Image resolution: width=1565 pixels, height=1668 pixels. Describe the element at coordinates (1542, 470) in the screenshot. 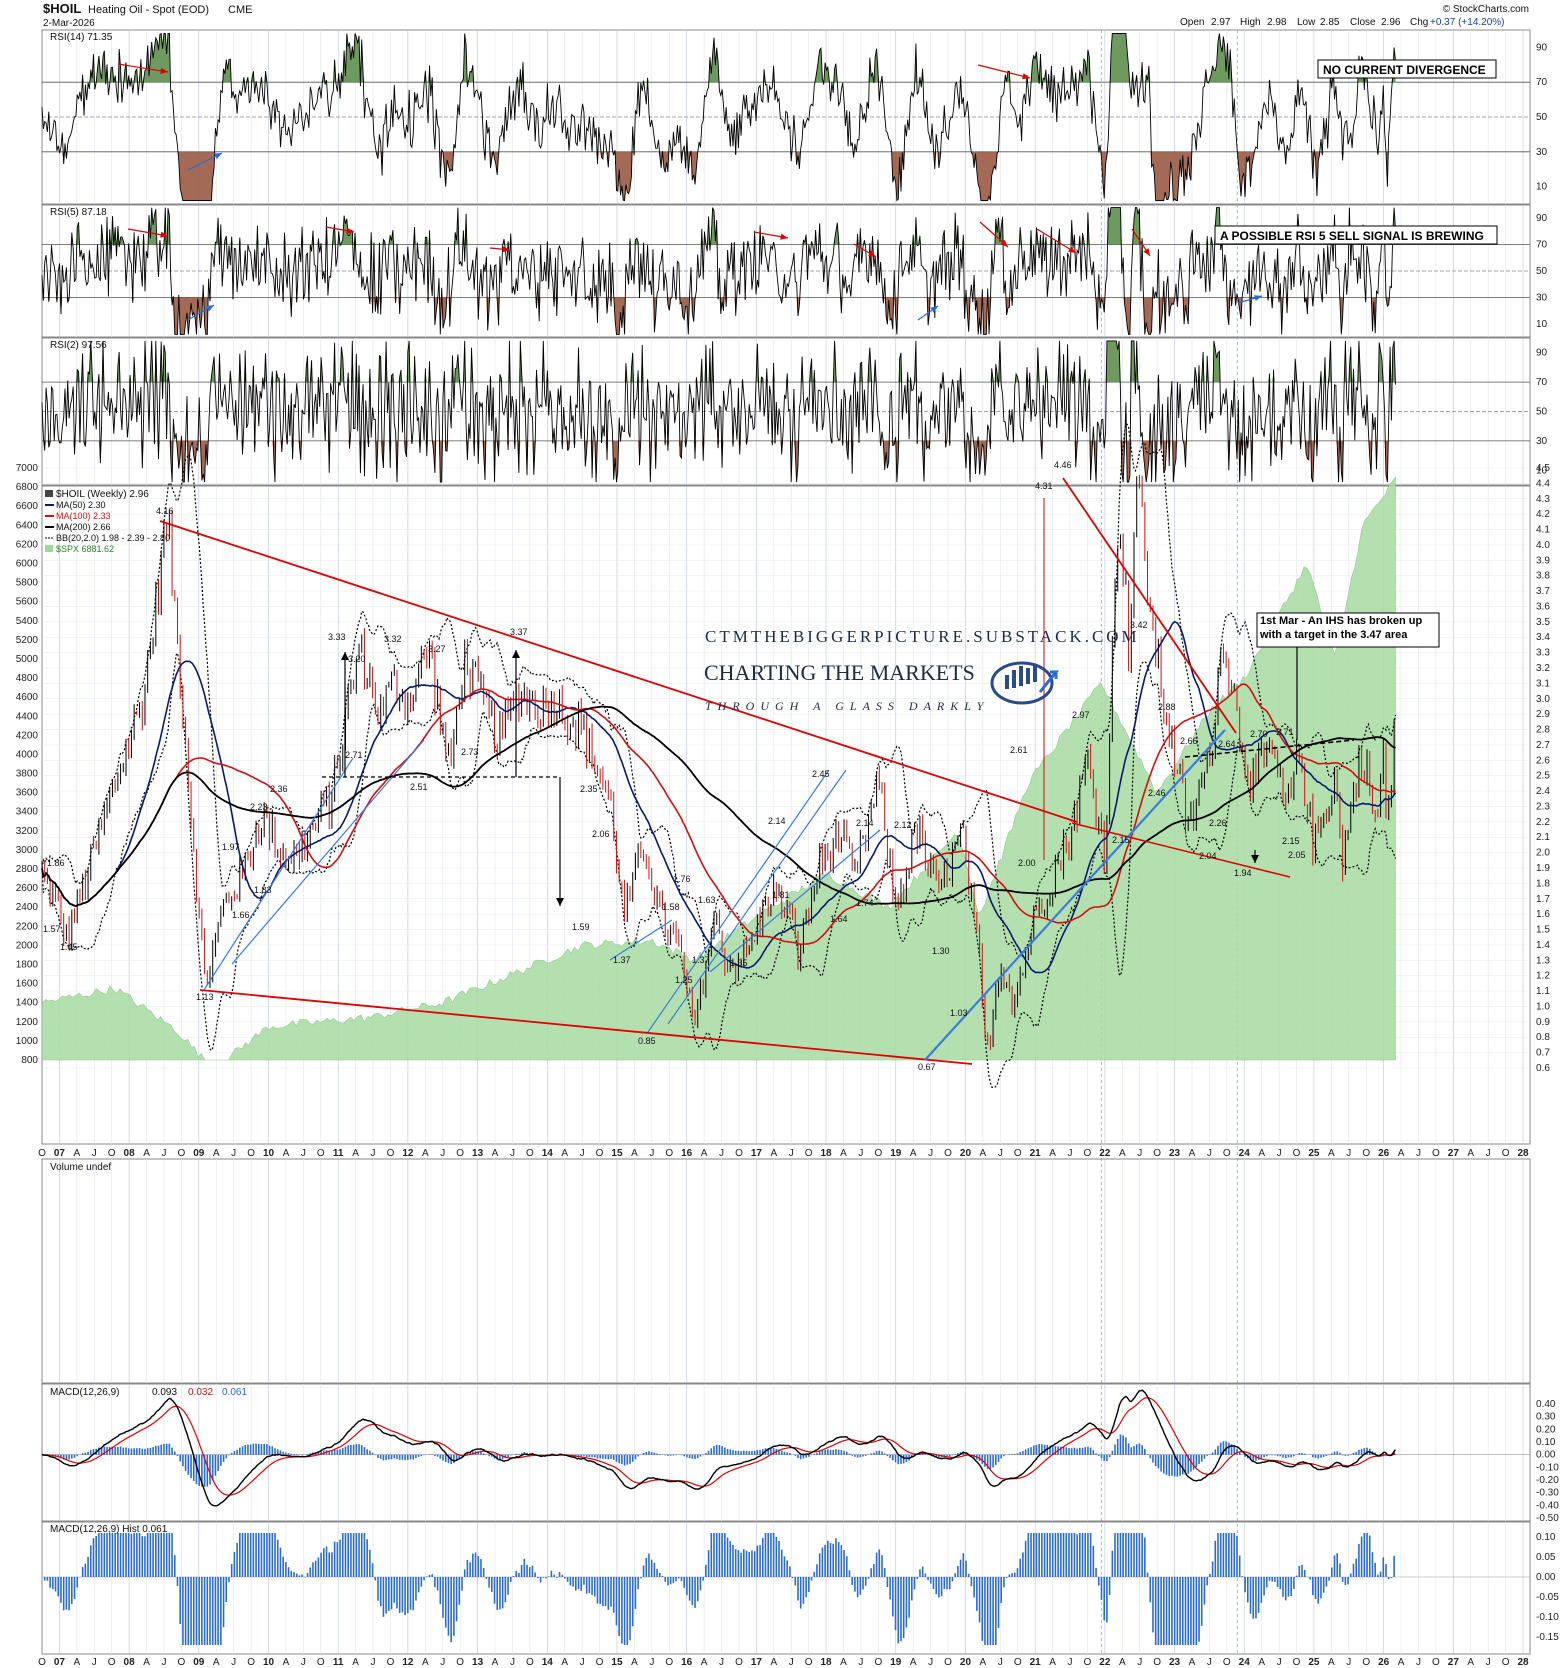

I see `rsi2-tick: 10` at that location.